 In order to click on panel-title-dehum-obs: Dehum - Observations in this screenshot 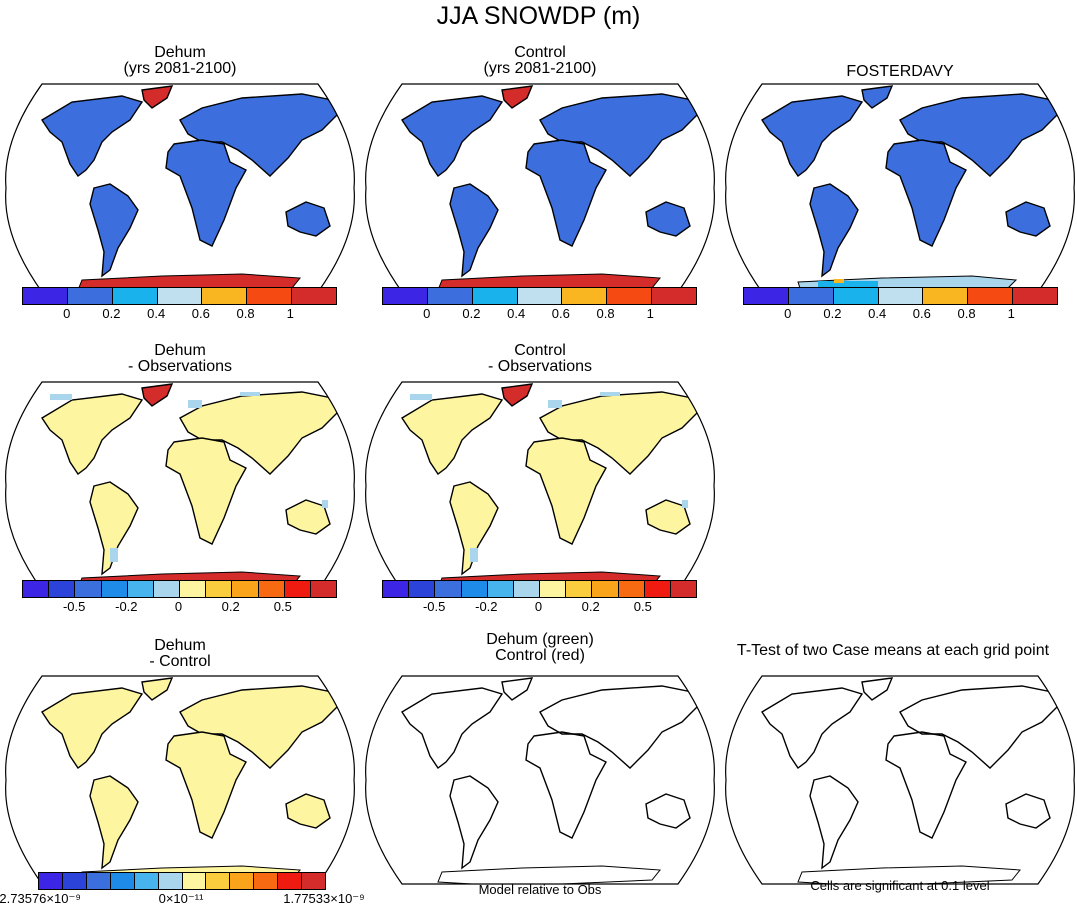, I will do `click(180, 359)`.